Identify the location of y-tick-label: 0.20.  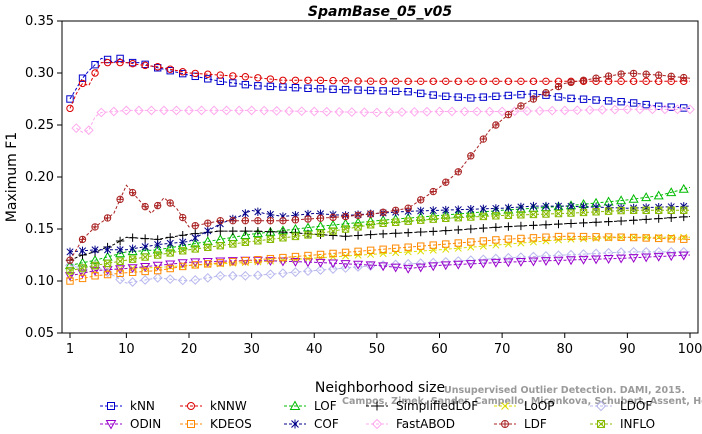
(39, 177).